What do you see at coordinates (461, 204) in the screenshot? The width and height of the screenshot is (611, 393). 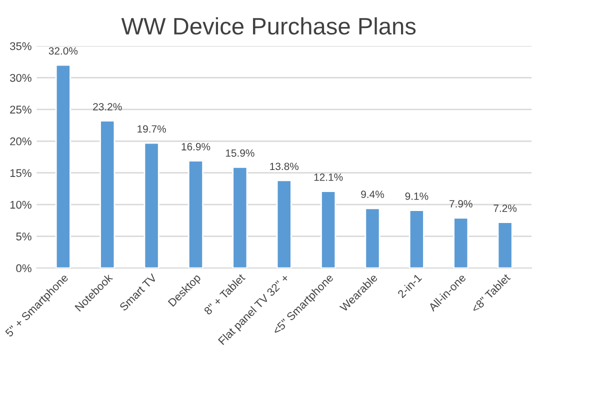 I see `data-label: 7.9%` at bounding box center [461, 204].